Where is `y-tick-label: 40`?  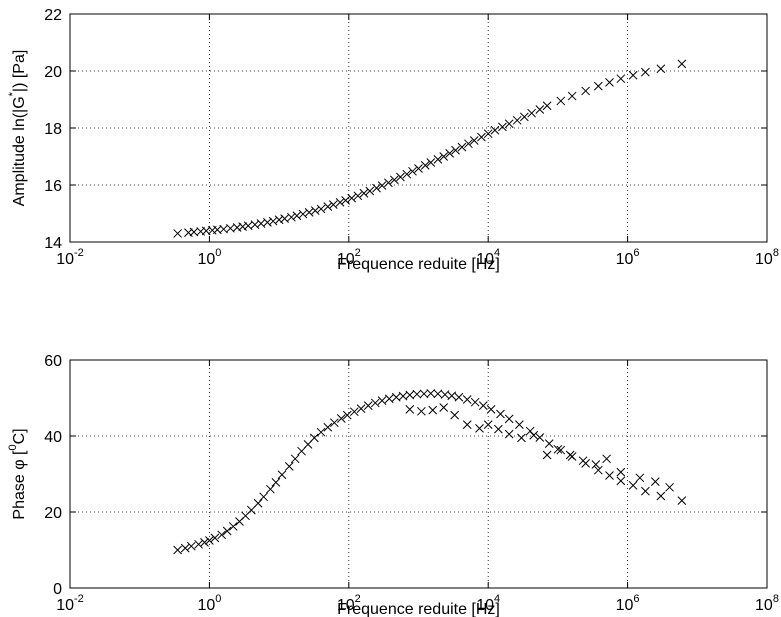
y-tick-label: 40 is located at coordinates (53, 437).